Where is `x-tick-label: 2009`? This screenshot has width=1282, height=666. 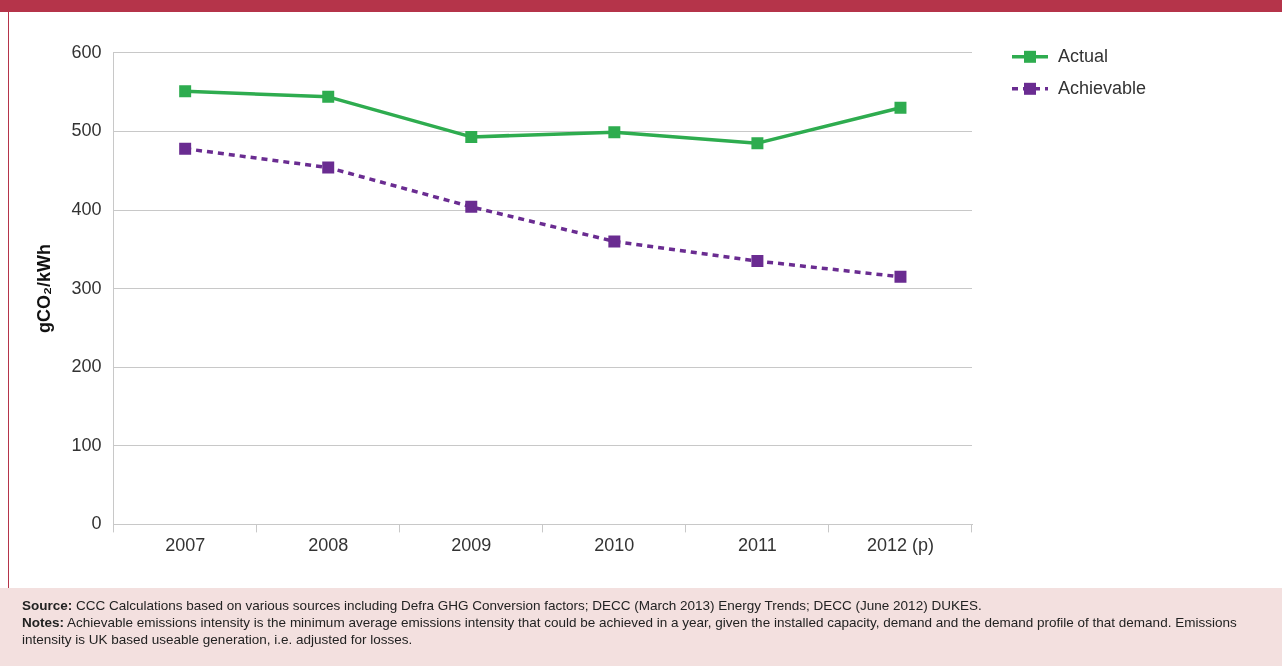 x-tick-label: 2009 is located at coordinates (471, 545).